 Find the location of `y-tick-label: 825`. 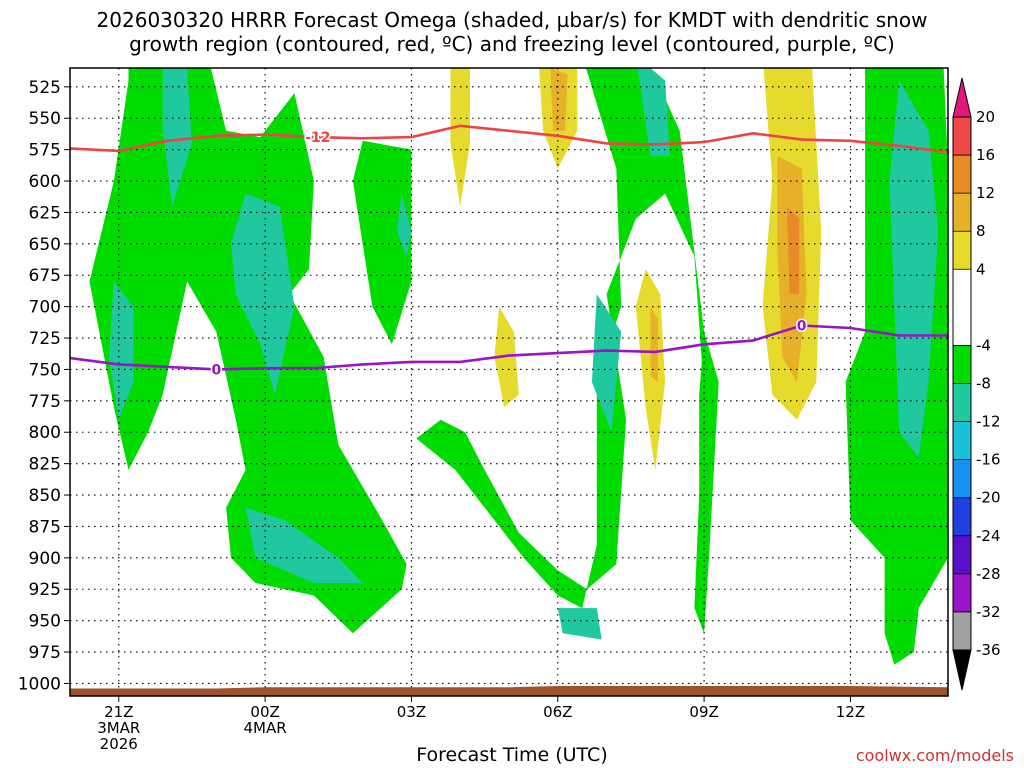

y-tick-label: 825 is located at coordinates (45, 465).